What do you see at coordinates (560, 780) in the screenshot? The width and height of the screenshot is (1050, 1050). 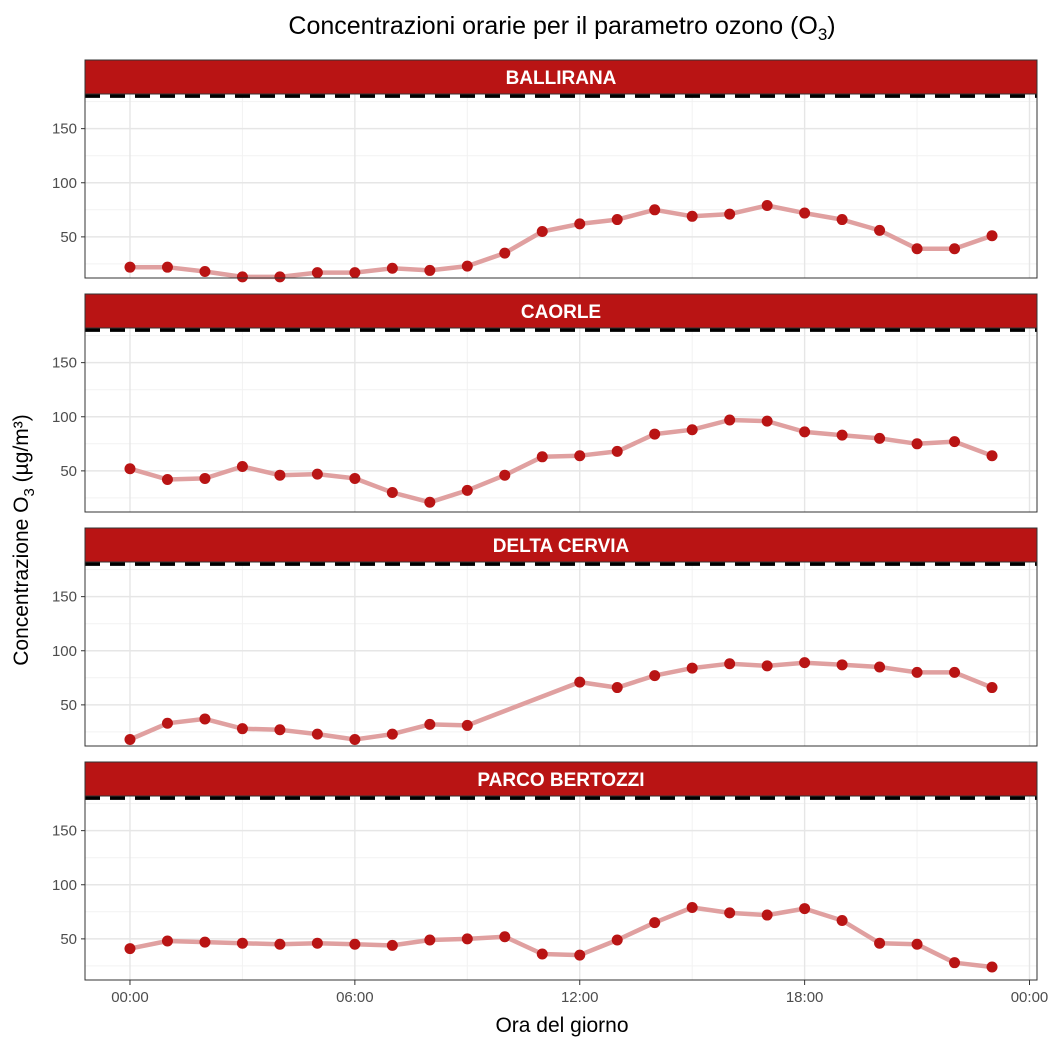 I see `facet-strip-label: PARCO BERTOZZI` at bounding box center [560, 780].